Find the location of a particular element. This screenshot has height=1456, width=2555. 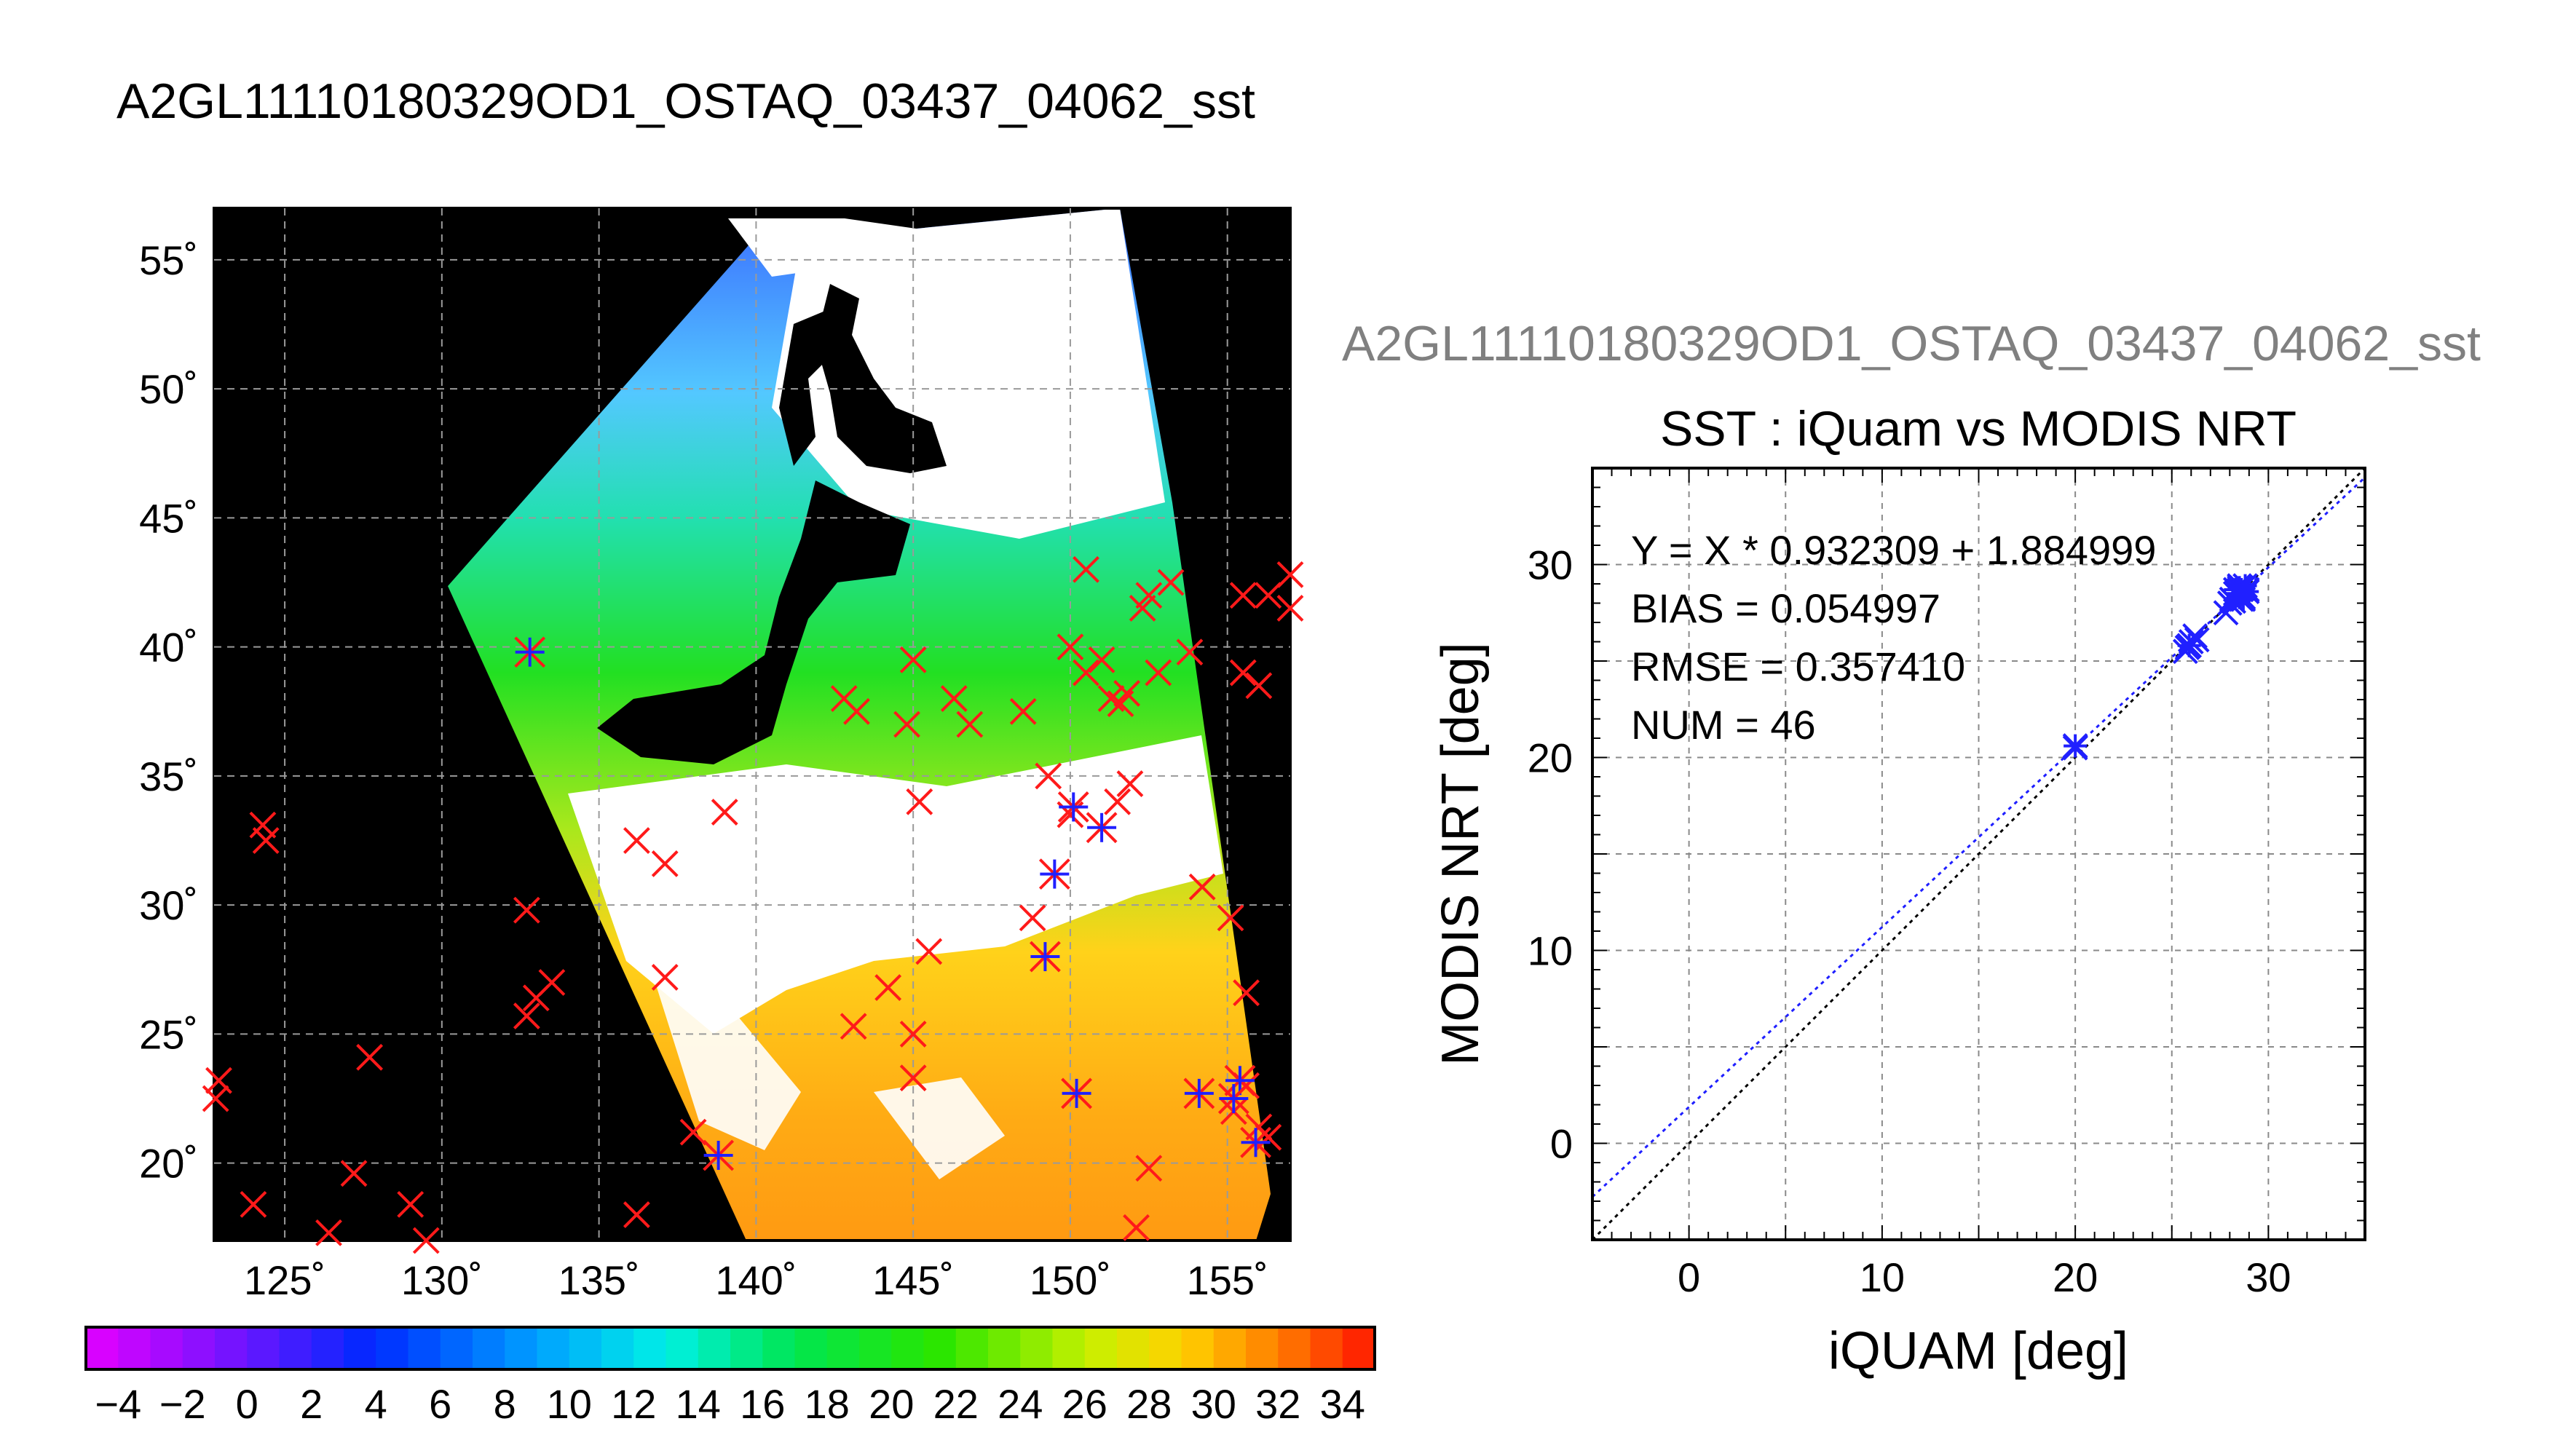

page-title: A2GL11110180329OD1_OSTAQ_03437_04062_sst is located at coordinates (686, 101).